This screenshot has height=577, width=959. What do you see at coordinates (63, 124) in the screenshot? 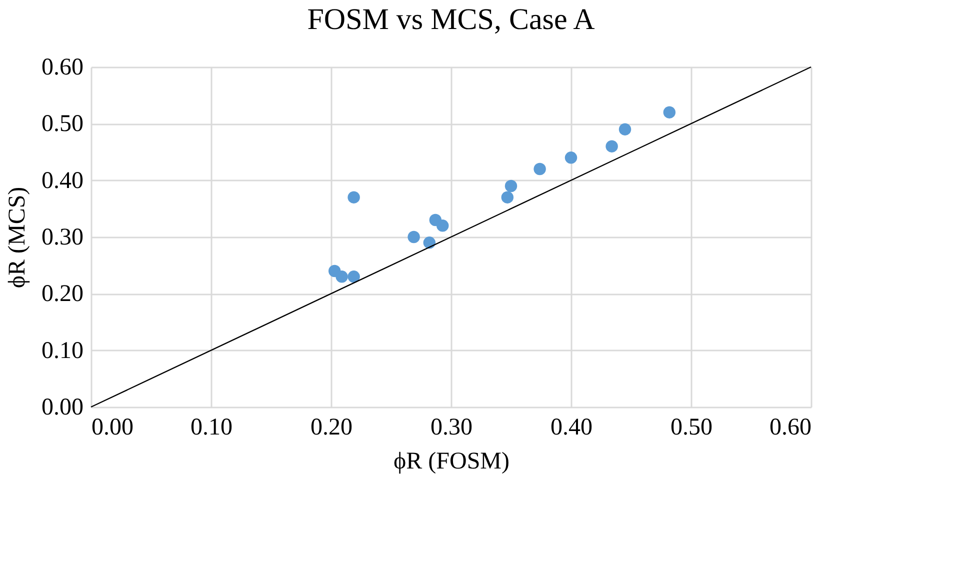
I see `y-tick-label: 0.50` at bounding box center [63, 124].